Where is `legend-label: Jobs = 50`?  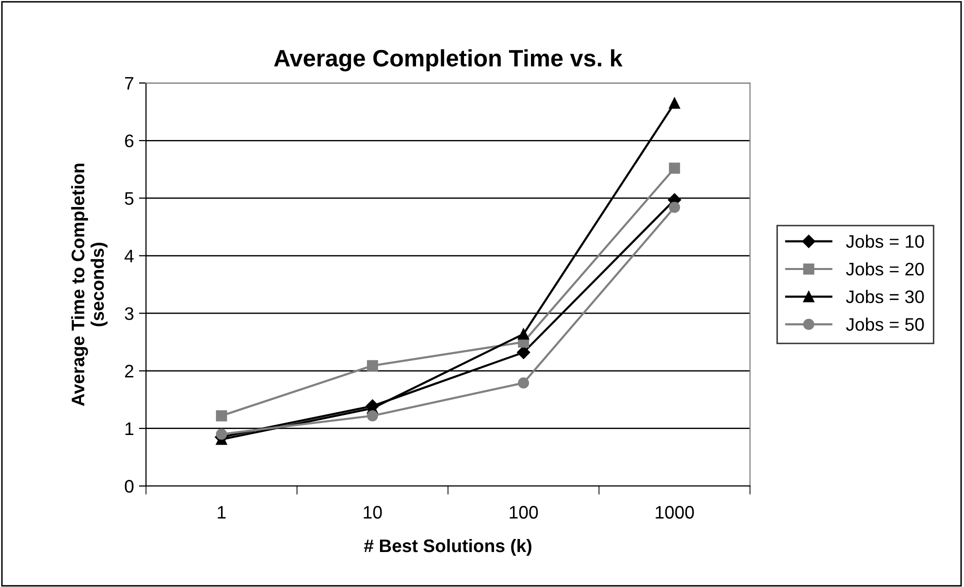
legend-label: Jobs = 50 is located at coordinates (885, 324).